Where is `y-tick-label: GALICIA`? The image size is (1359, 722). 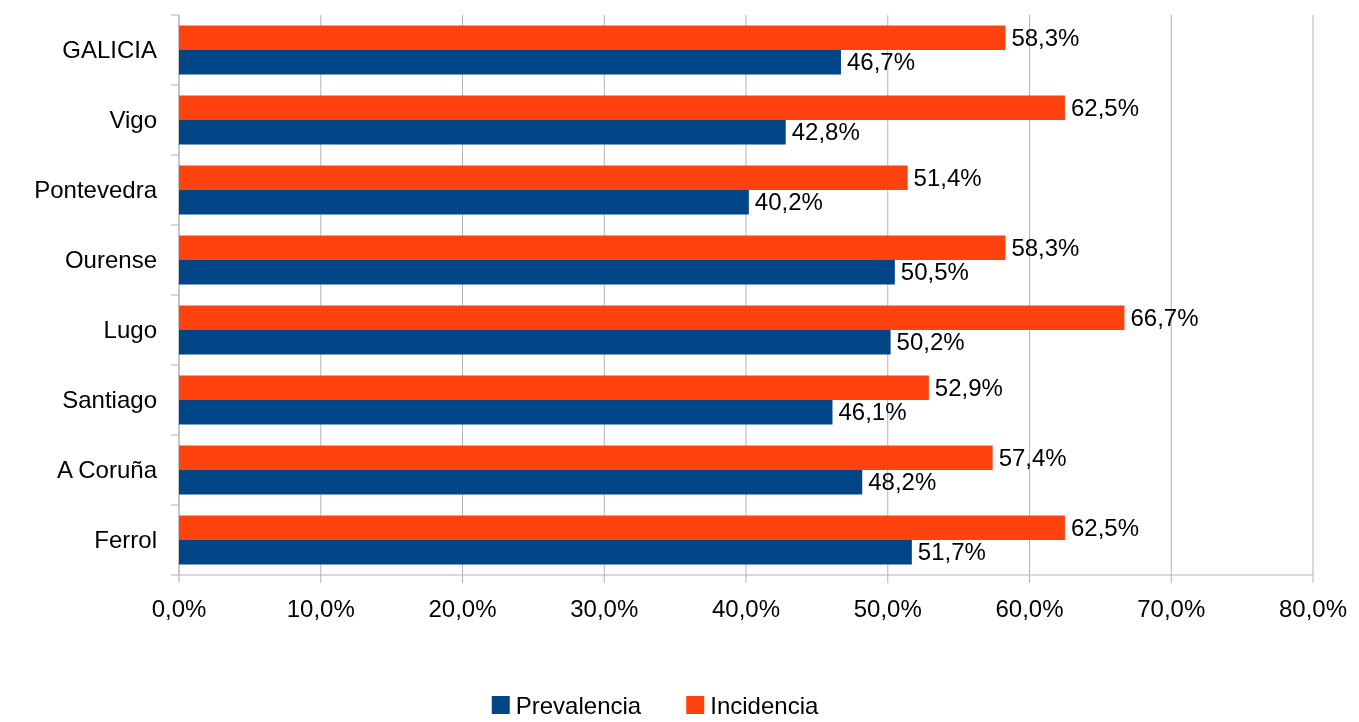 y-tick-label: GALICIA is located at coordinates (109, 49).